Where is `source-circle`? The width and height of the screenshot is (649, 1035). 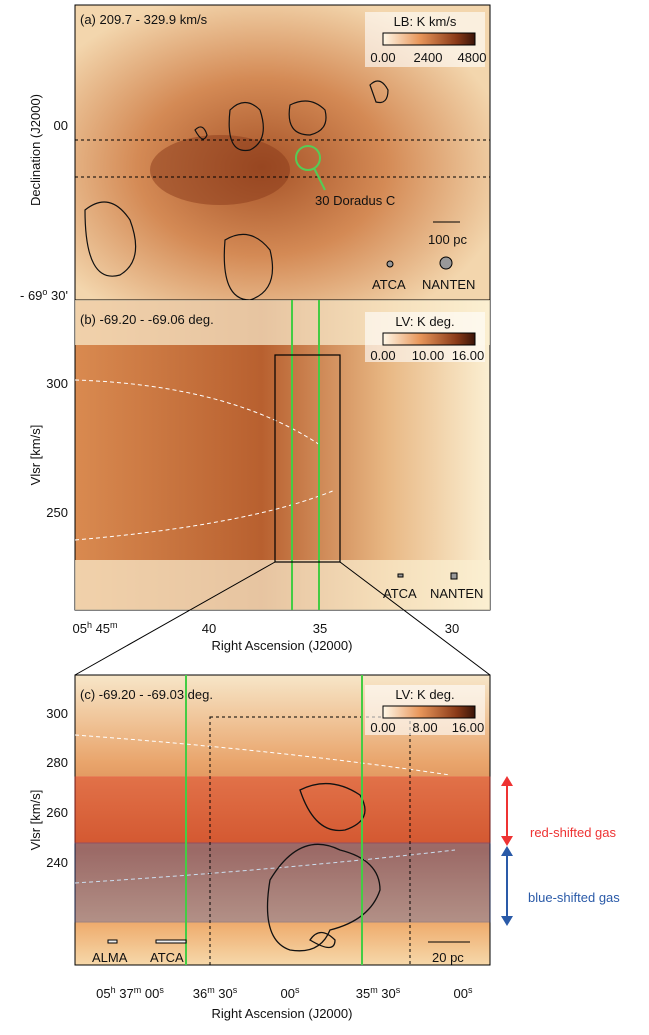 source-circle is located at coordinates (308, 158).